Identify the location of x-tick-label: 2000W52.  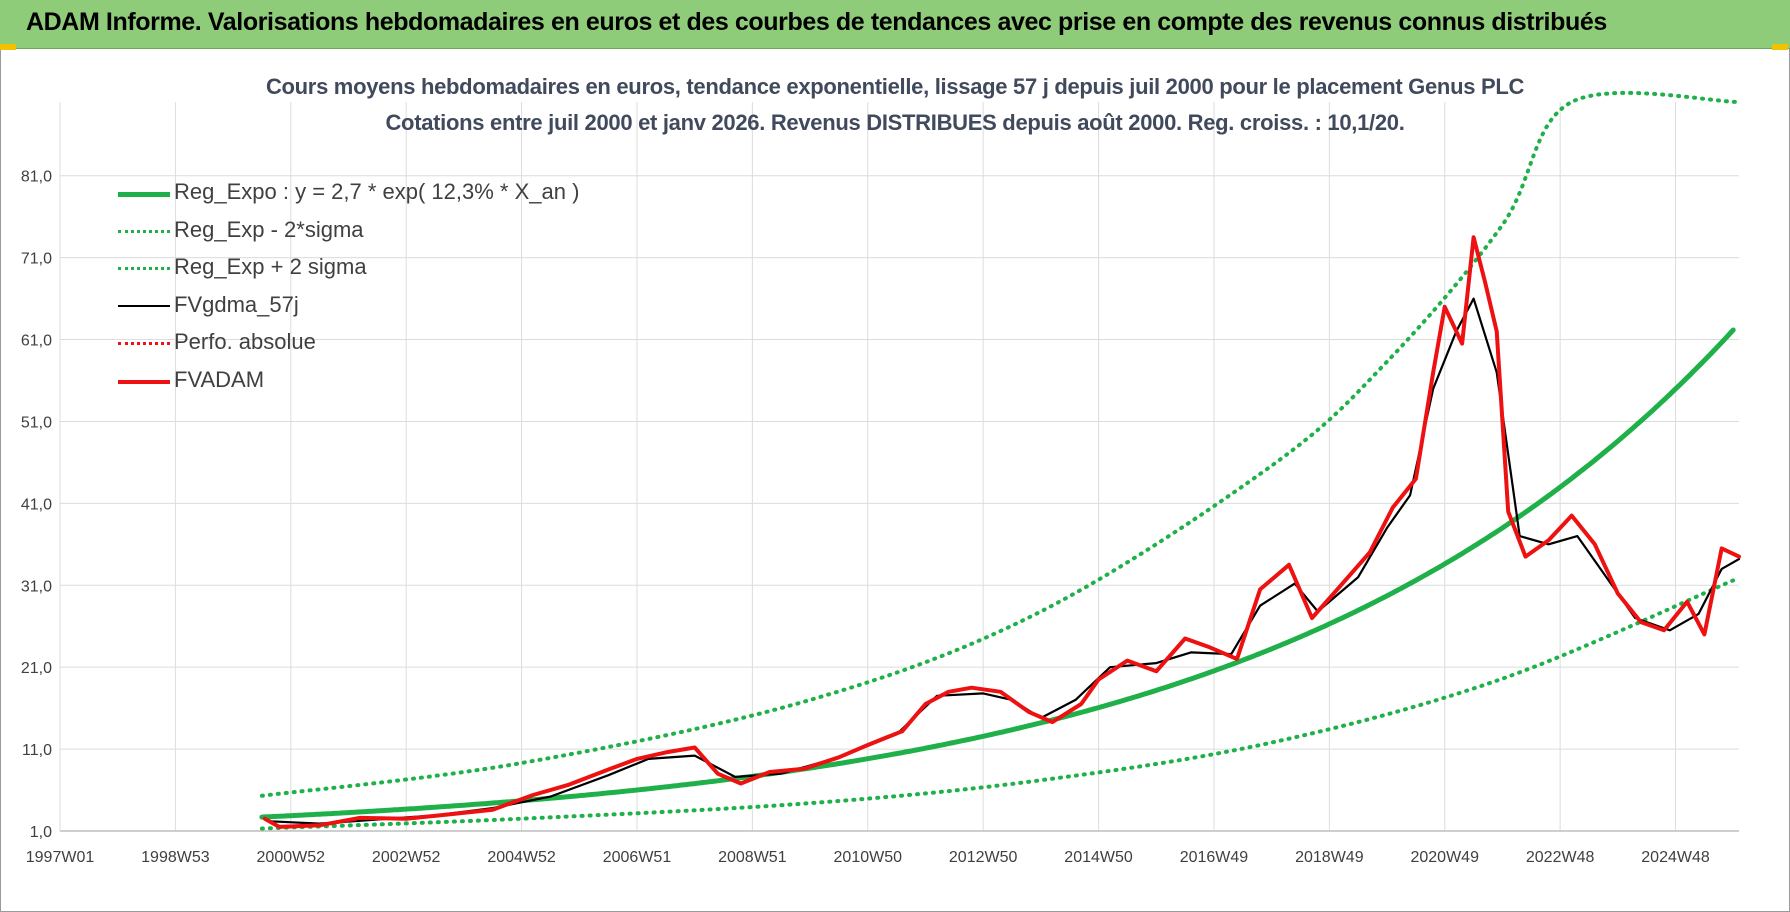
(291, 857).